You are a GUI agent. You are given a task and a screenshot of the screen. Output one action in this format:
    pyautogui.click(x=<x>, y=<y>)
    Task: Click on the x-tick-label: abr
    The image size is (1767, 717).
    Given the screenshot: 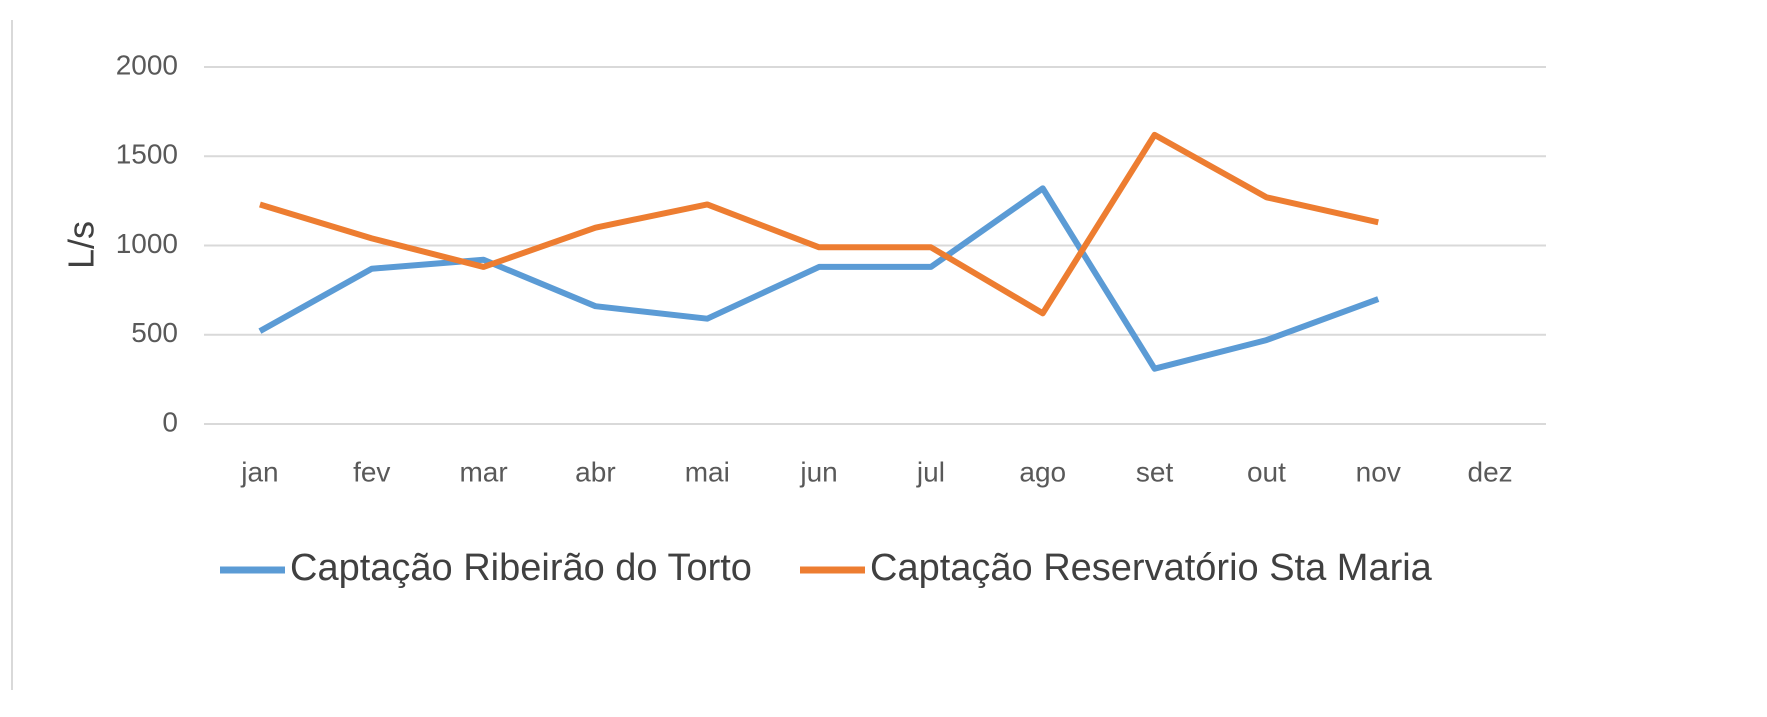 What is the action you would take?
    pyautogui.click(x=595, y=471)
    